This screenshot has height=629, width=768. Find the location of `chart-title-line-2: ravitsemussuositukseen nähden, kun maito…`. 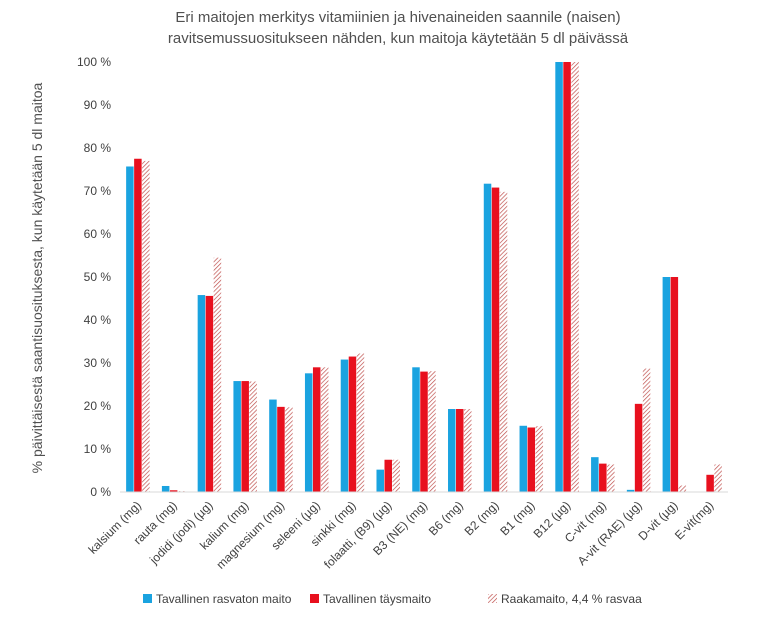

chart-title-line-2: ravitsemussuositukseen nähden, kun maito… is located at coordinates (398, 38).